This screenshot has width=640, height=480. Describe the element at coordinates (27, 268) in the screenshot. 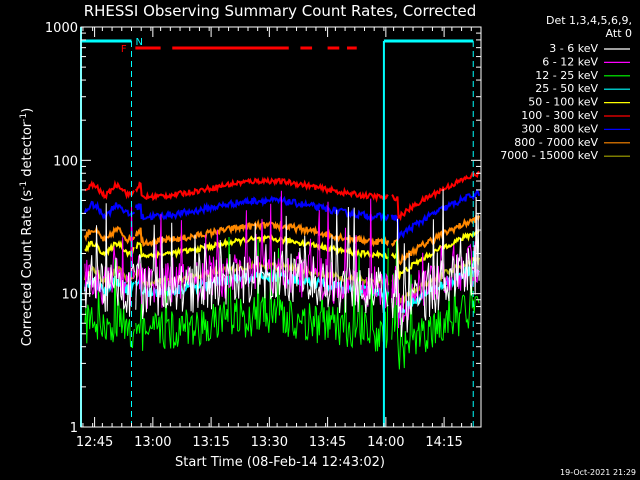

I see `y-label-part1: Corrected Count Rate (s` at that location.